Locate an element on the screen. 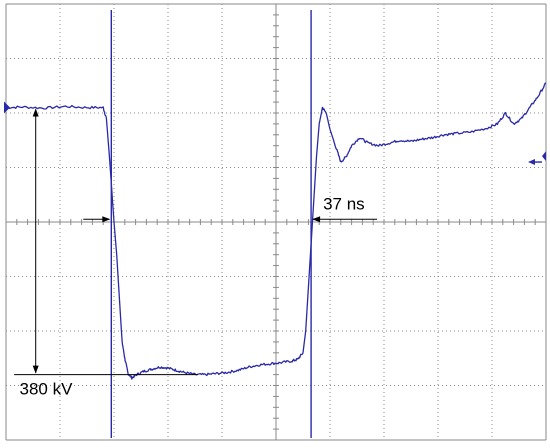  amplitude-arrowhead-bottom is located at coordinates (35, 369).